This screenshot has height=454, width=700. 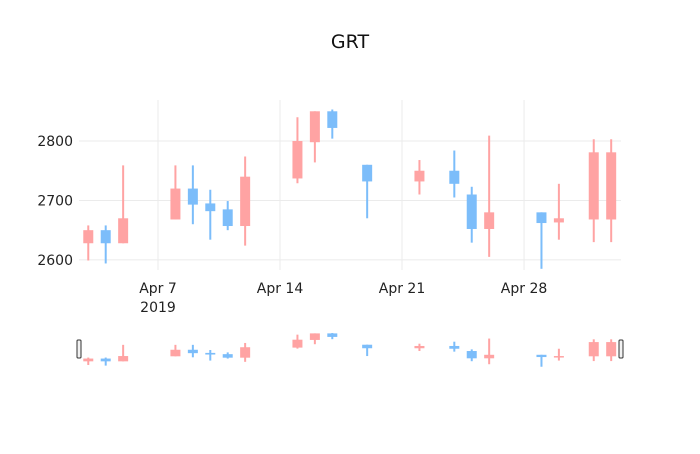 What do you see at coordinates (350, 350) in the screenshot?
I see `range-slider` at bounding box center [350, 350].